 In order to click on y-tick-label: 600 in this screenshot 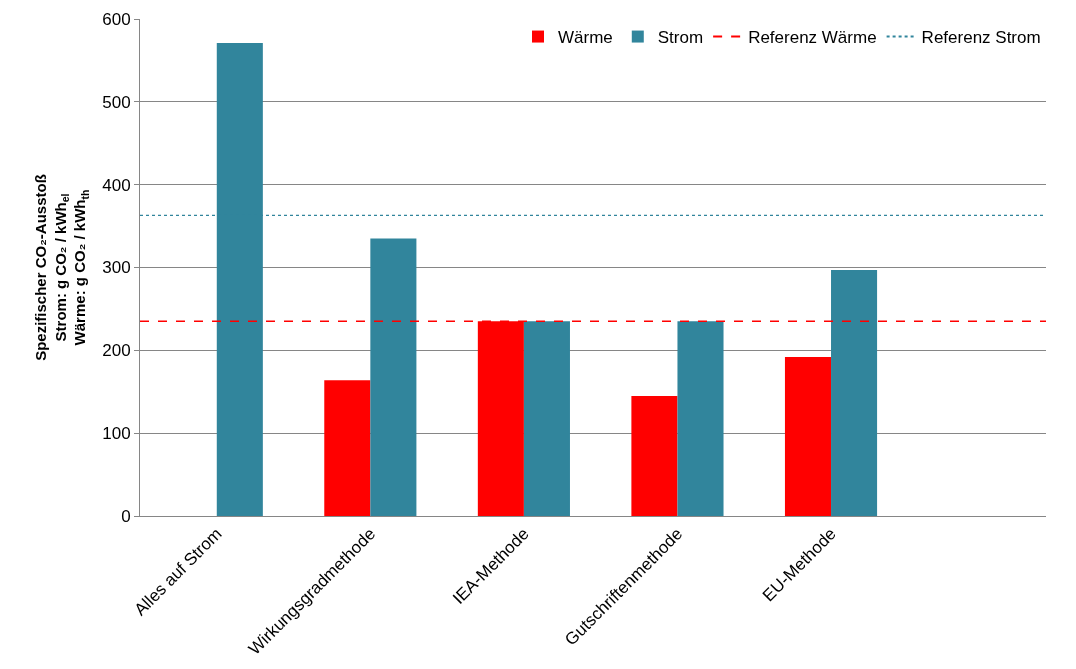, I will do `click(116, 19)`.